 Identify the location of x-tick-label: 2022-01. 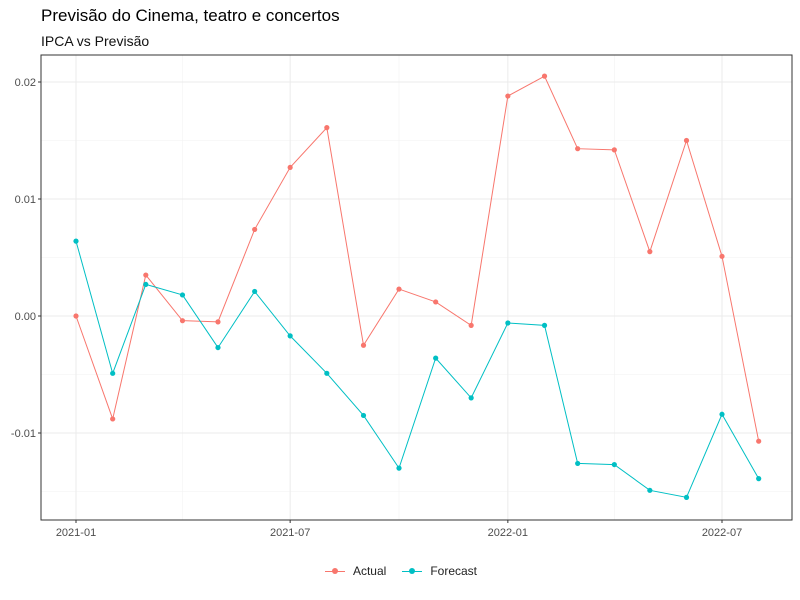
(508, 533).